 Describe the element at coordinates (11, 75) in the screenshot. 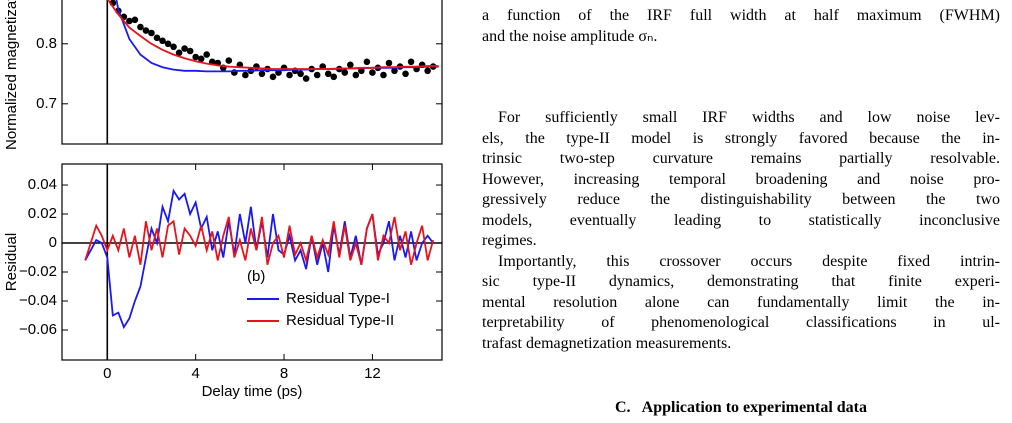

I see `y-axis-label: Normalized magnetization` at that location.